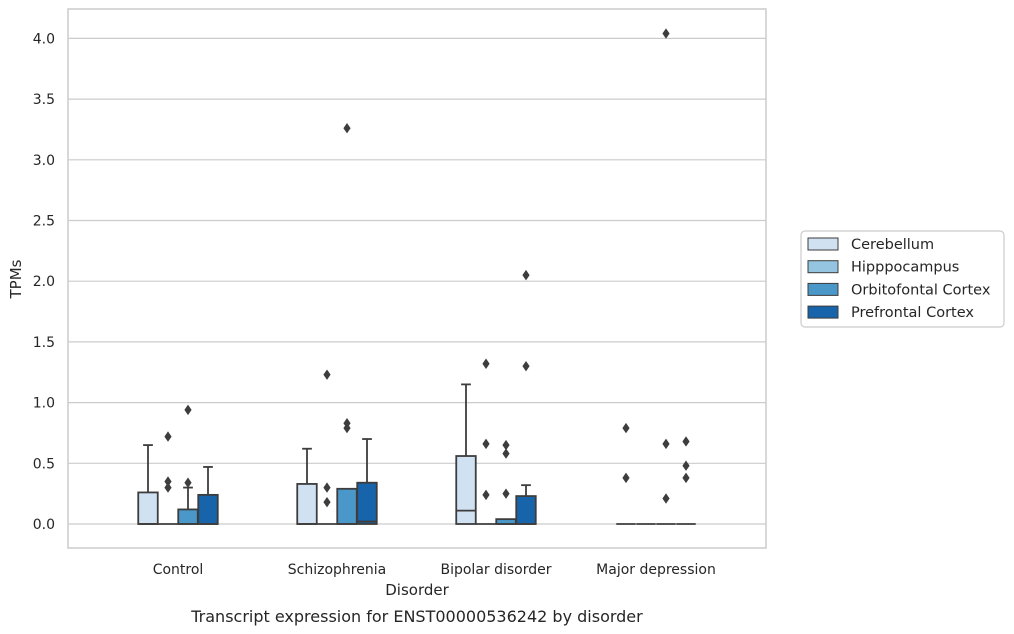  I want to click on y-tick-label: 3.5, so click(44, 100).